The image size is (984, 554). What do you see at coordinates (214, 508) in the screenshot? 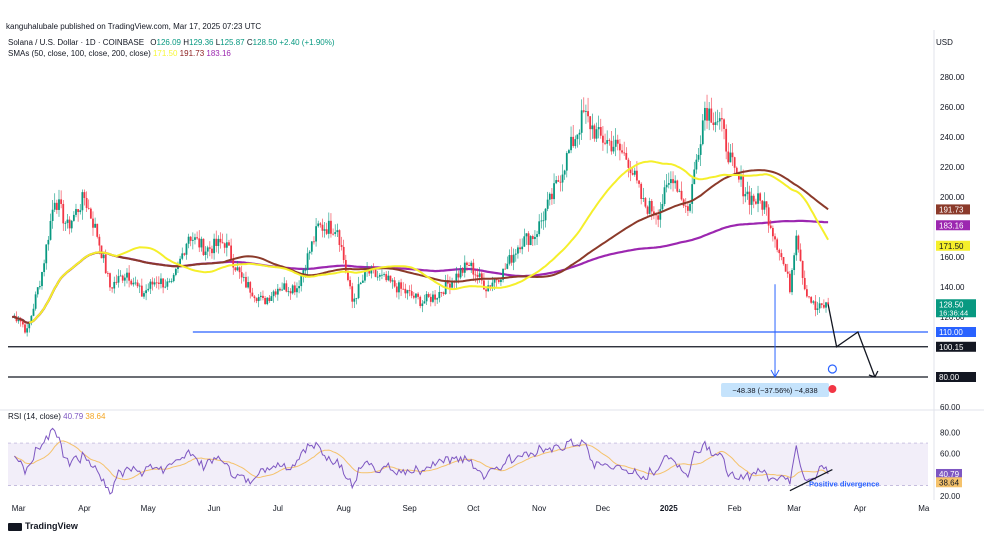
I see `x-tick-label: Jun` at bounding box center [214, 508].